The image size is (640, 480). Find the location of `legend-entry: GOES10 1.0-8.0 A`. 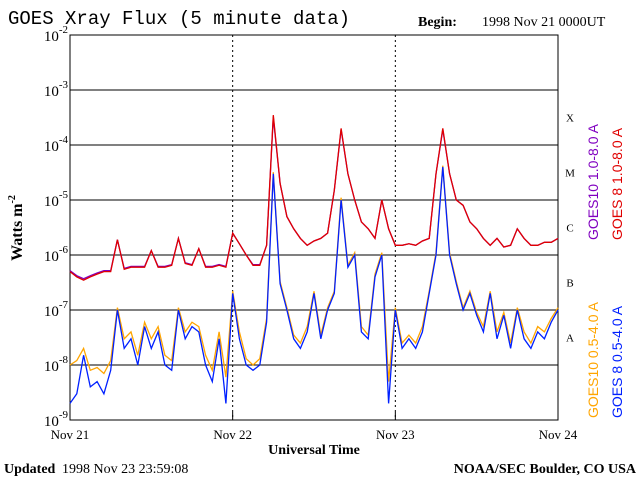

legend-entry: GOES10 1.0-8.0 A is located at coordinates (593, 181).